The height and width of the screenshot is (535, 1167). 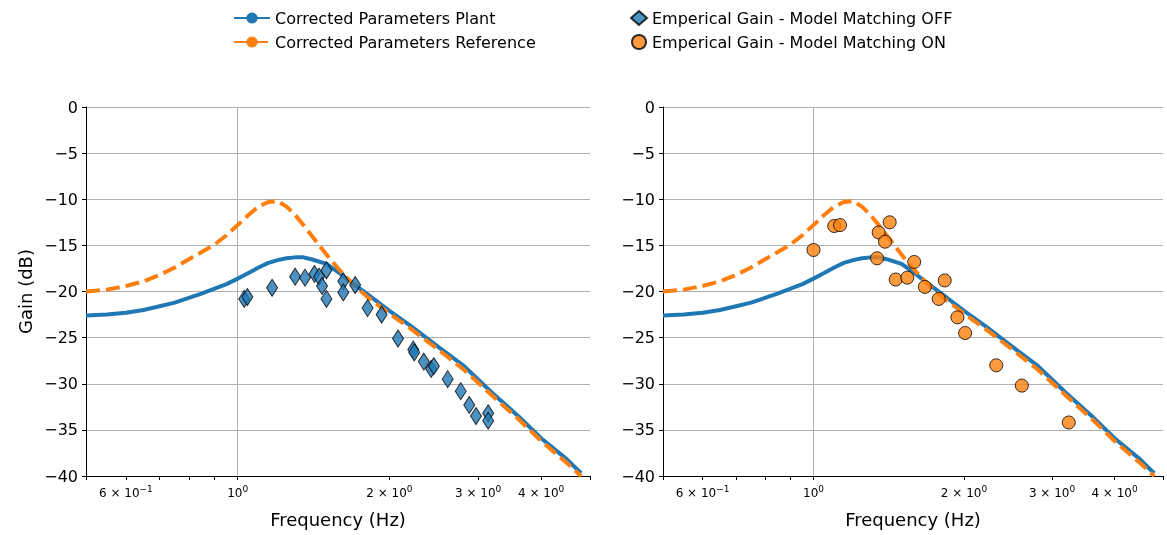 What do you see at coordinates (799, 42) in the screenshot?
I see `legend-label: Emperical Gain - Model Matching ON` at bounding box center [799, 42].